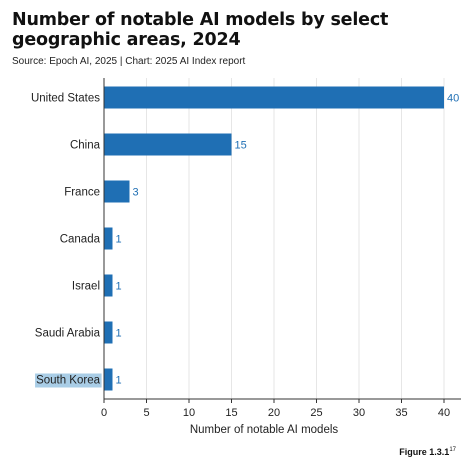 Image resolution: width=475 pixels, height=469 pixels. Describe the element at coordinates (401, 413) in the screenshot. I see `x-tick-label: 35` at that location.